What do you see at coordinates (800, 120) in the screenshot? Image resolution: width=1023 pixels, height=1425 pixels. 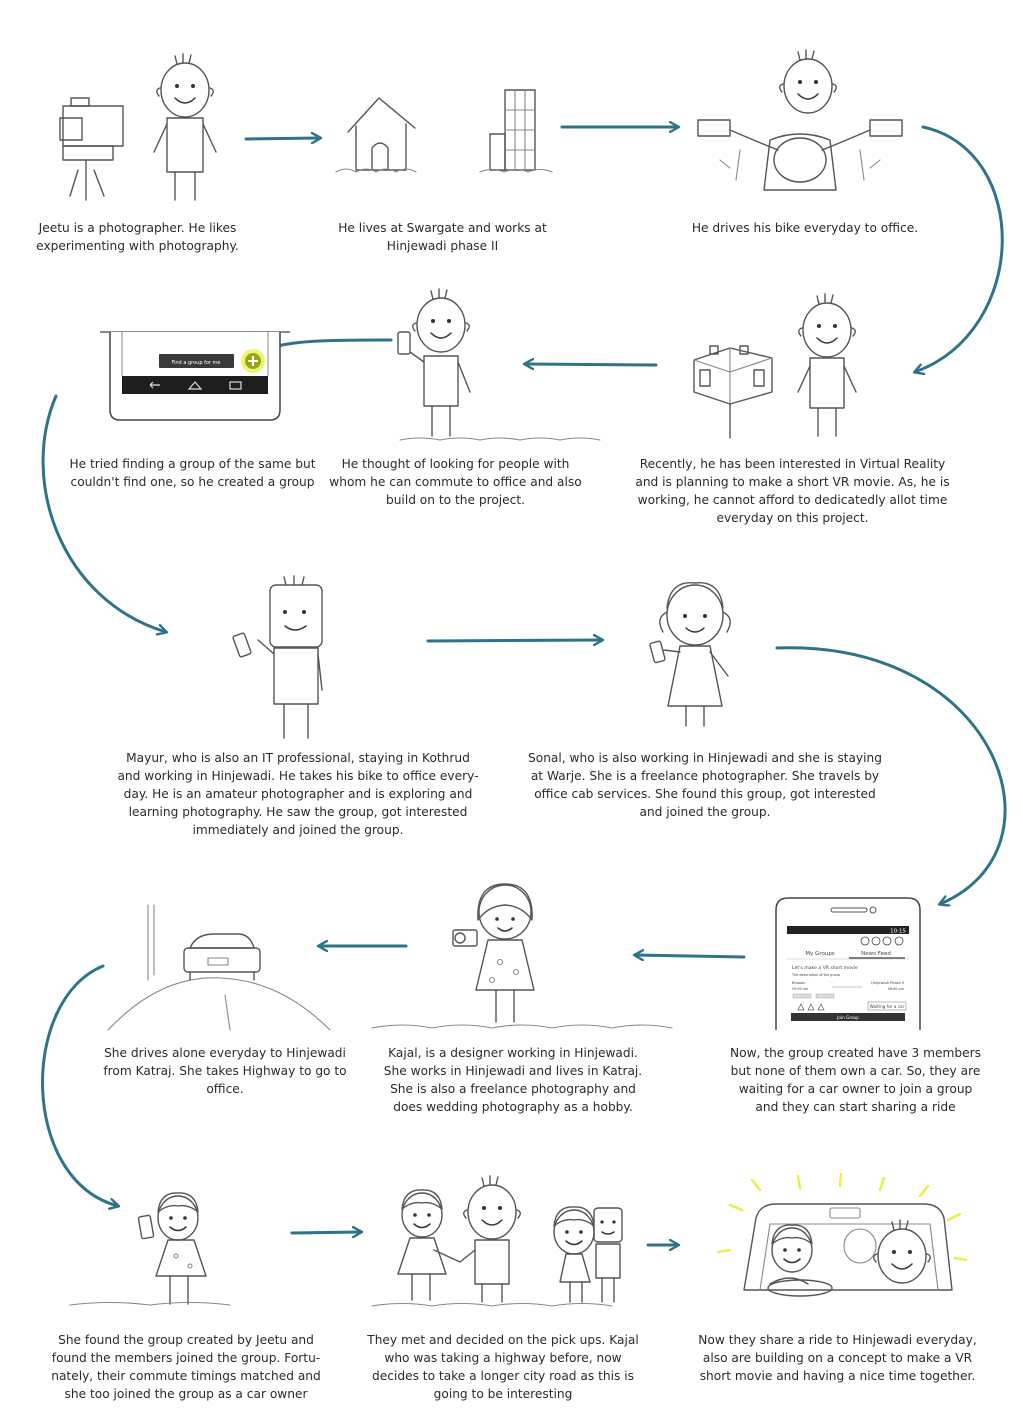 I see `panel-3-illustration` at bounding box center [800, 120].